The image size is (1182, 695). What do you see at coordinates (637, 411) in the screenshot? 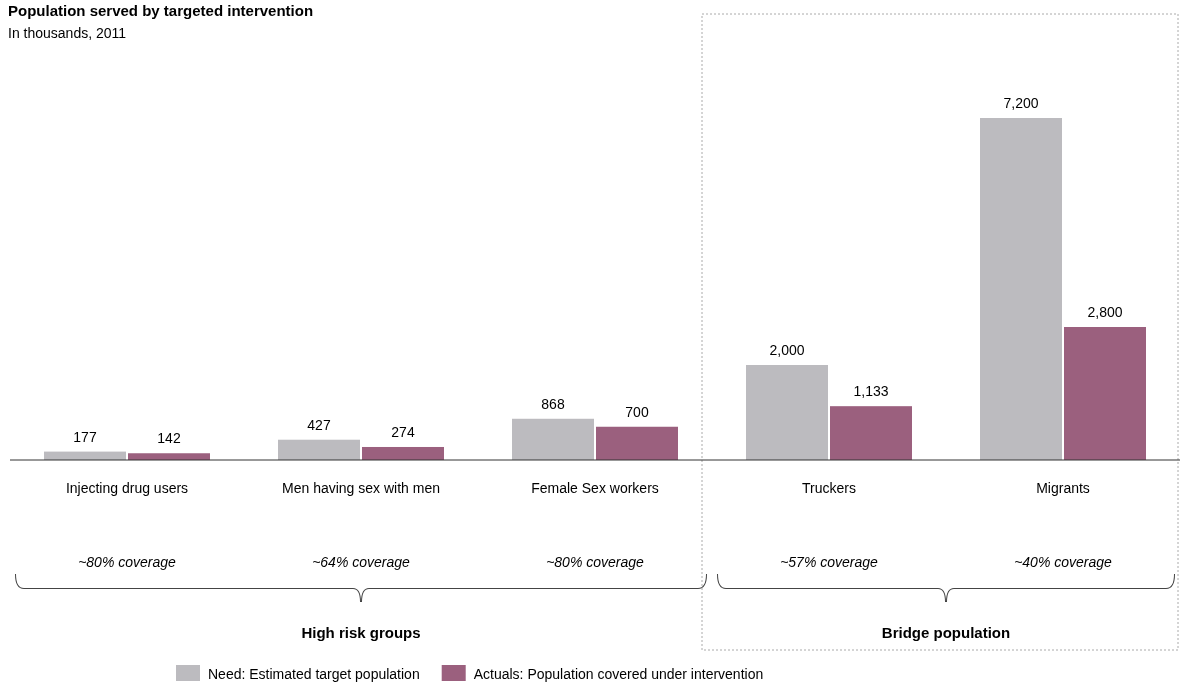
I see `data-label: 700` at bounding box center [637, 411].